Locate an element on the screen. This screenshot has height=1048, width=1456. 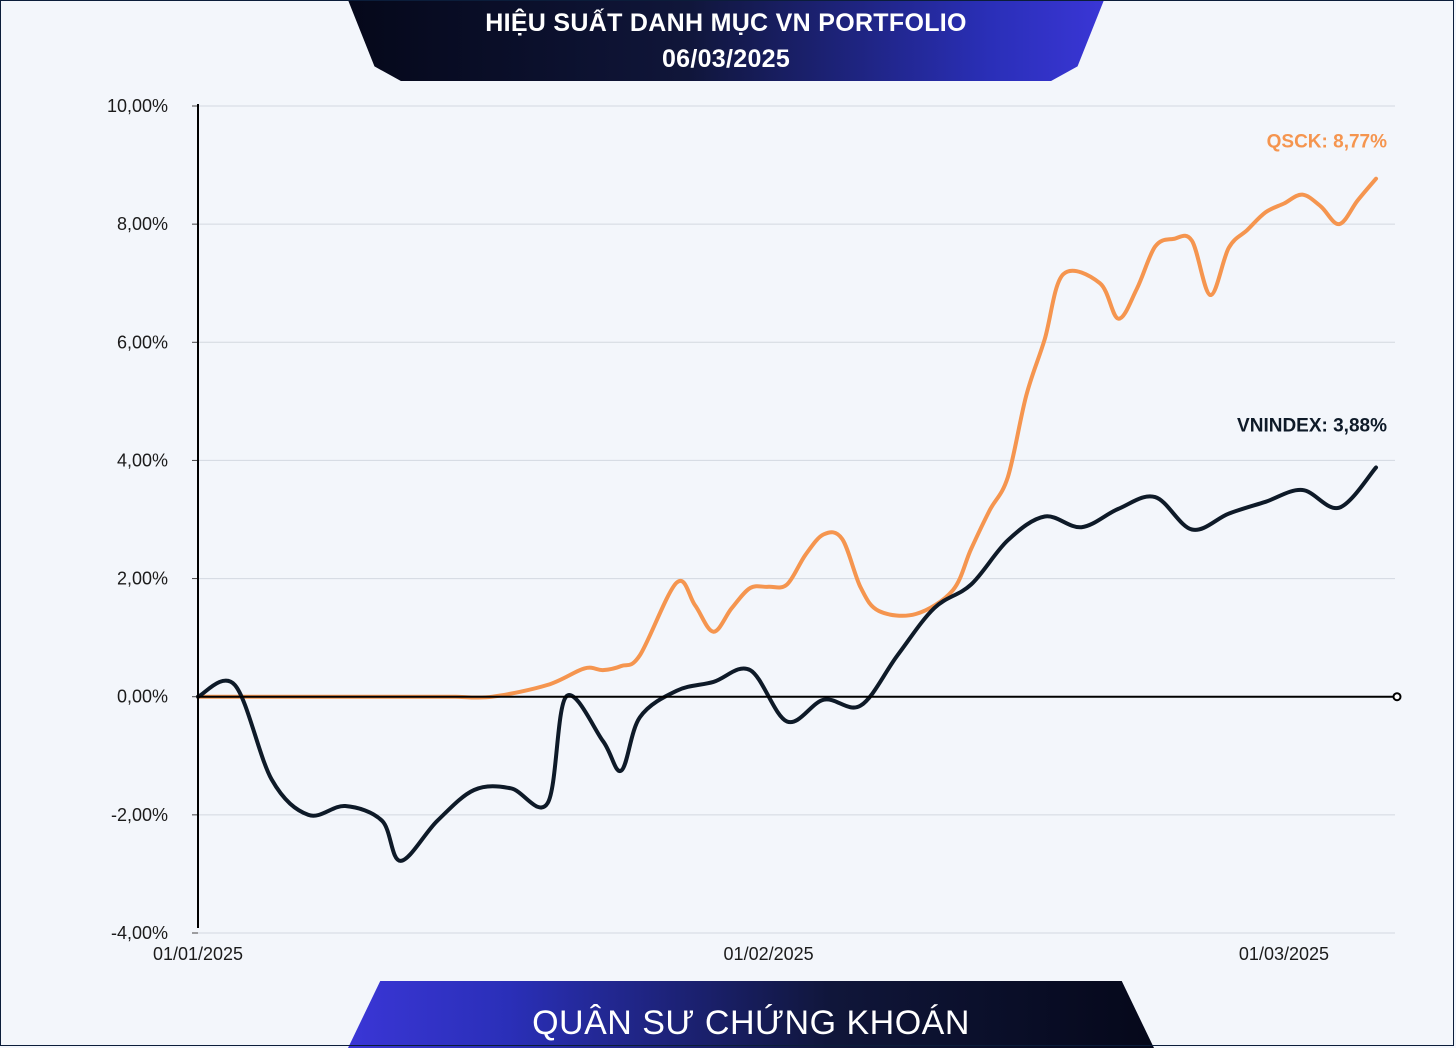
footer-banner: QUÂN SƯ CHỨNG KHOÁN is located at coordinates (751, 1014).